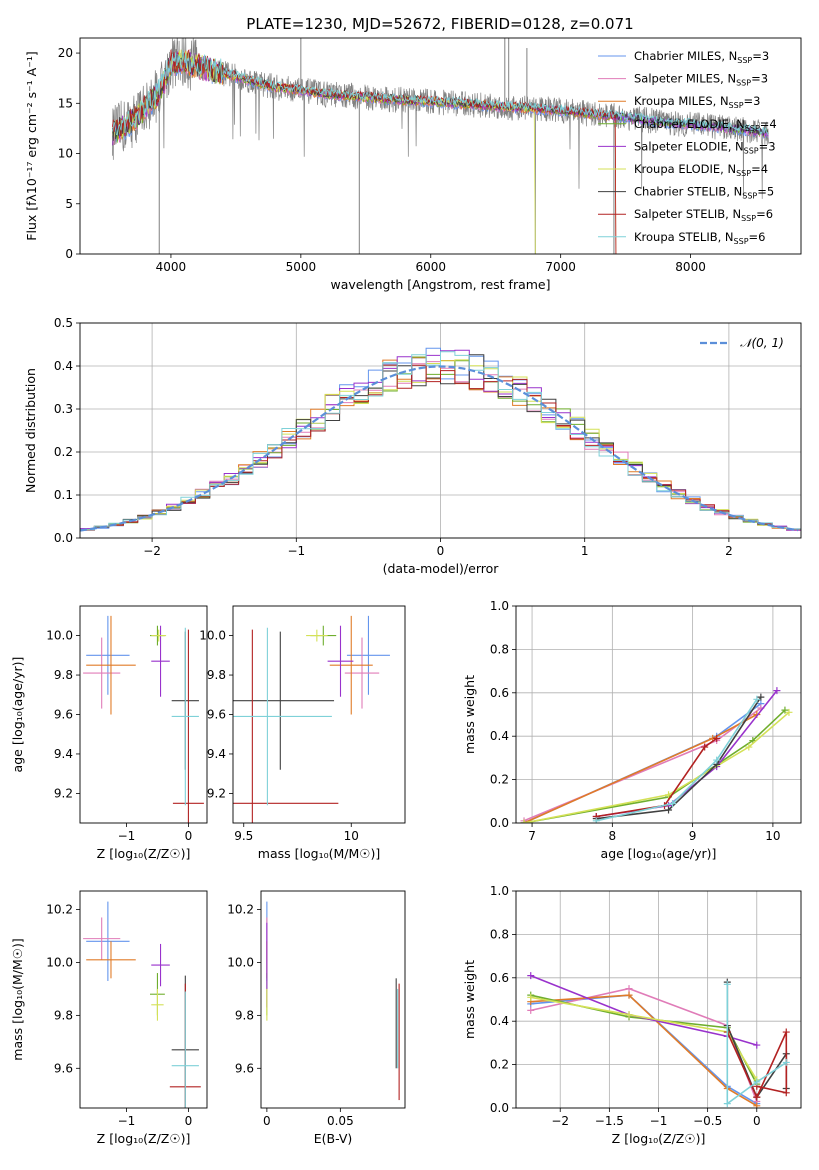  Describe the element at coordinates (17, 999) in the screenshot. I see `y-axis-label: mass [log₁₀(M/M☉)]` at that location.